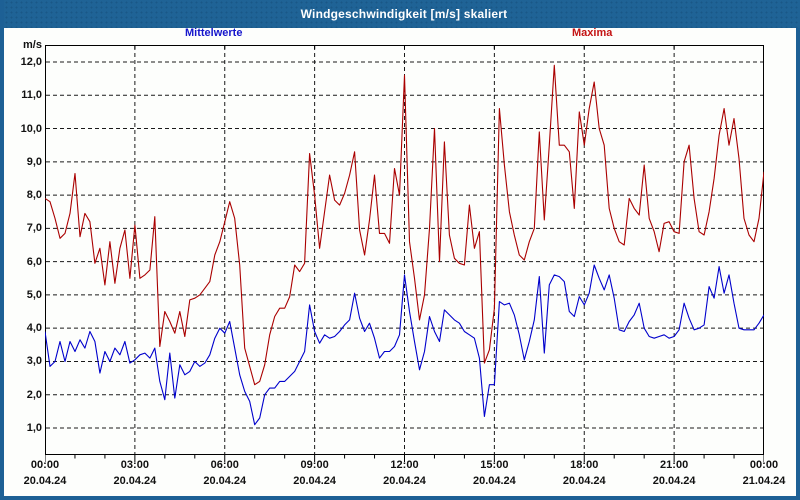 The width and height of the screenshot is (800, 500). I want to click on title-bar: Windgeschwindigkeit [m/s] skaliert, so click(402, 14).